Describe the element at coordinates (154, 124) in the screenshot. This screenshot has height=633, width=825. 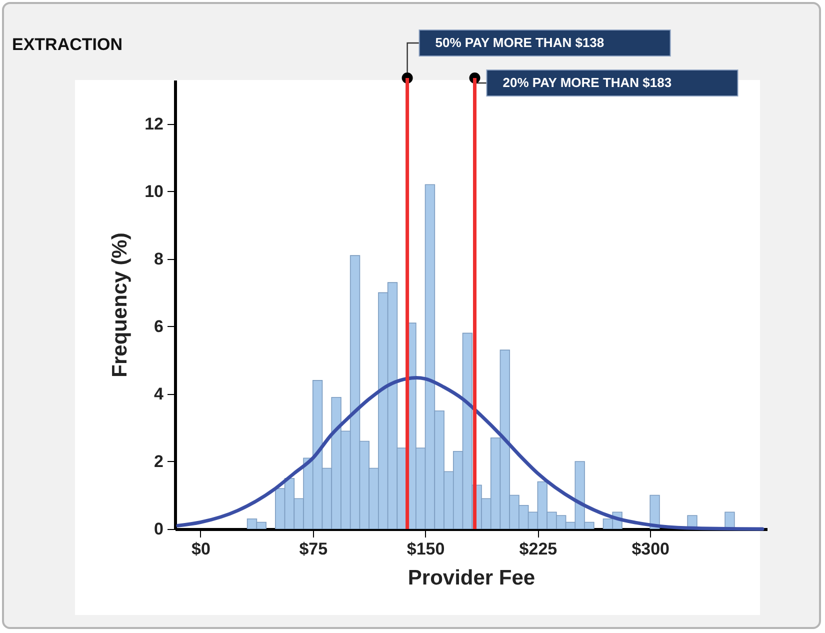
I see `y-tick-label: 12` at that location.